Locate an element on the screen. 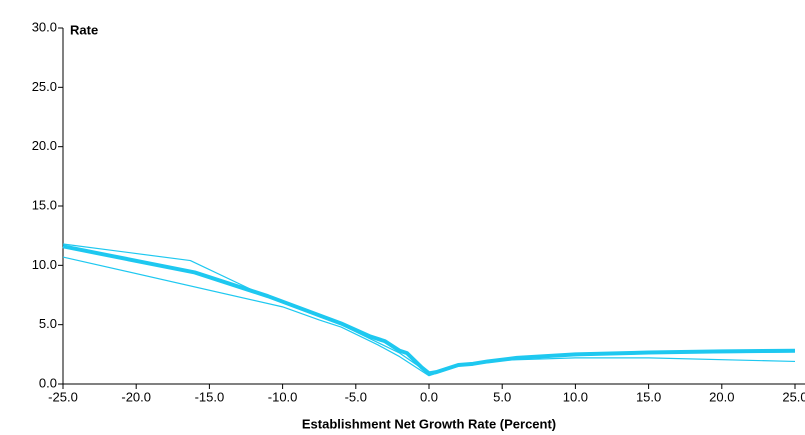 This screenshot has width=805, height=435. x-axis-label: Establishment Net Growth Rate (Percent) is located at coordinates (429, 423).